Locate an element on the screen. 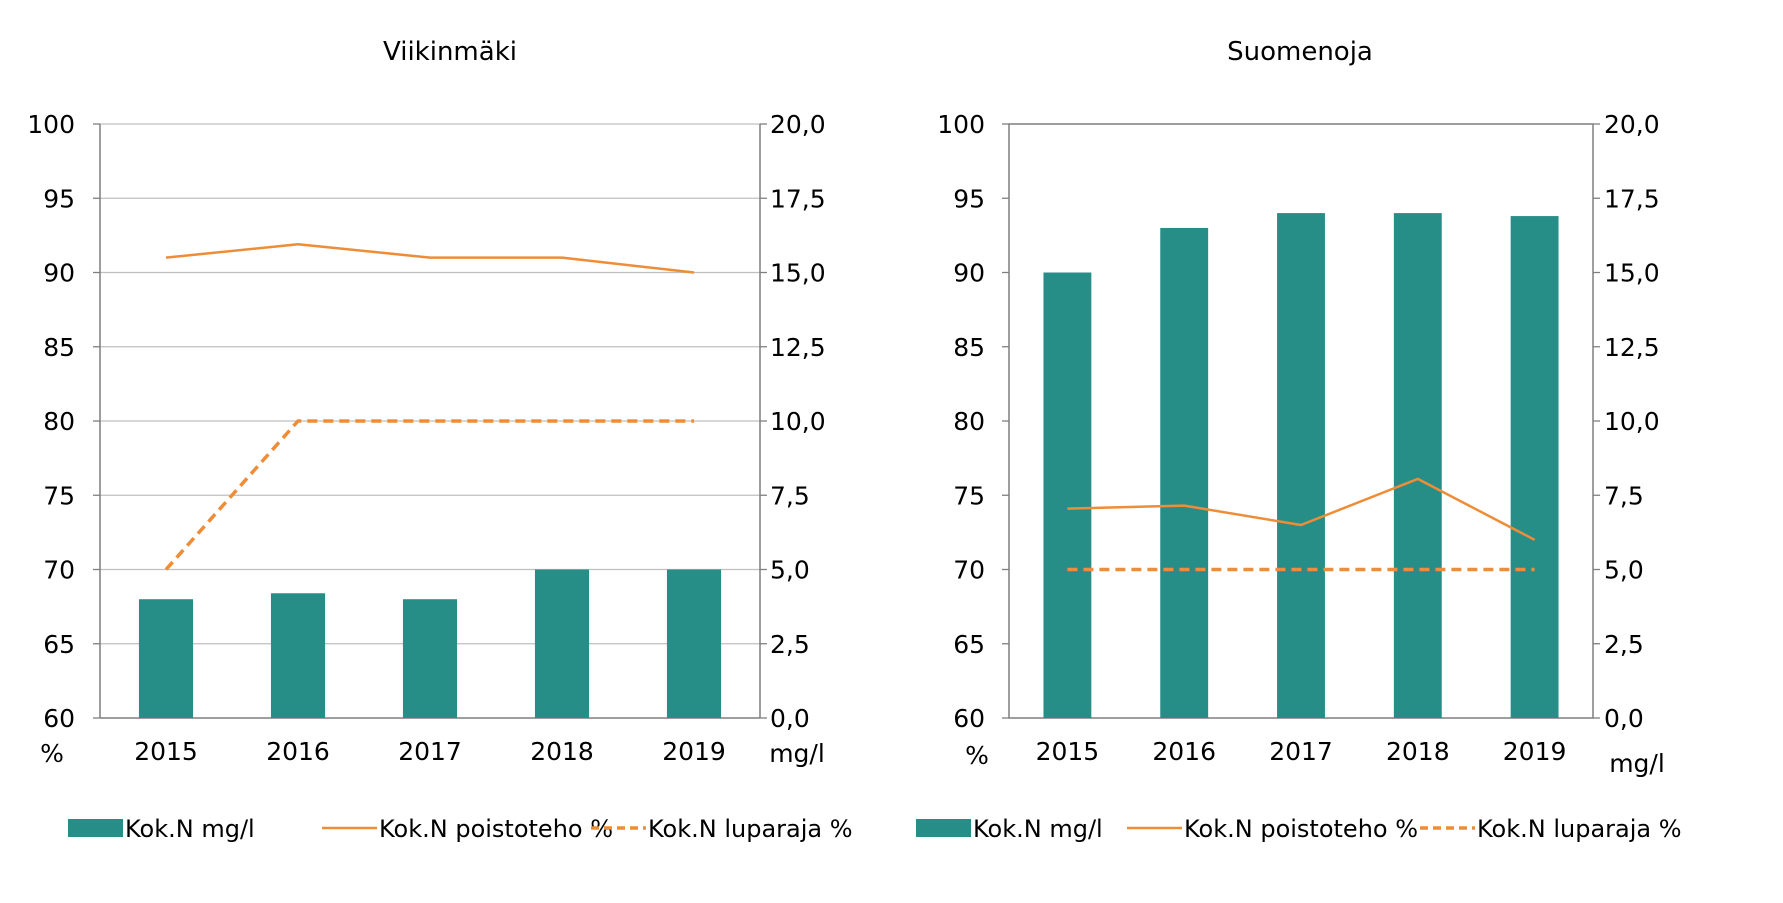 The height and width of the screenshot is (903, 1783). chart-title: Viikinmäki is located at coordinates (450, 52).